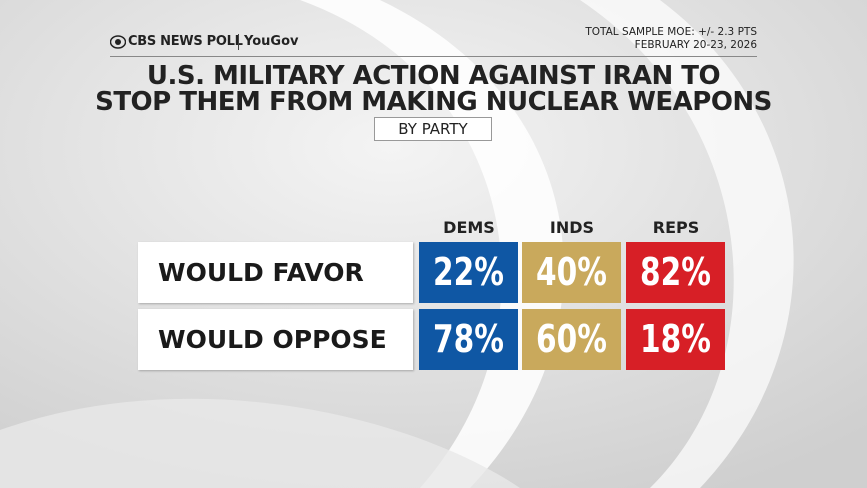 Image resolution: width=867 pixels, height=488 pixels. I want to click on header-rule, so click(433, 56).